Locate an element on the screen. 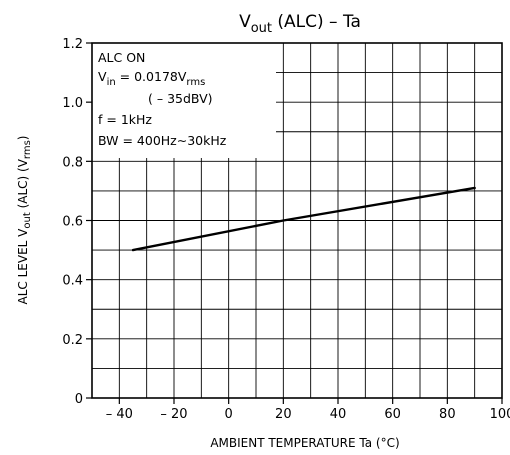 The height and width of the screenshot is (455, 510). x-tick-label: 40 is located at coordinates (338, 414).